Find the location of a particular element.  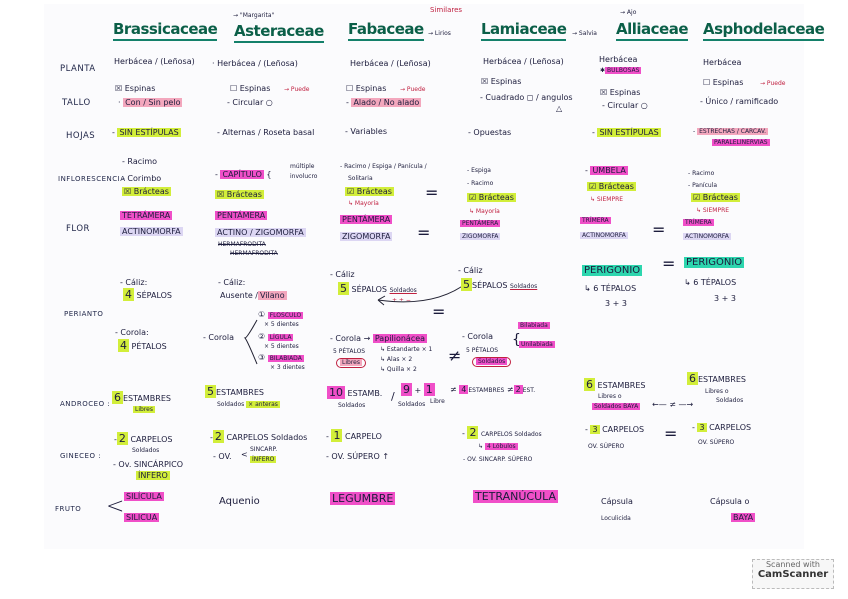

all-gineceo-num: 3 is located at coordinates (595, 429).